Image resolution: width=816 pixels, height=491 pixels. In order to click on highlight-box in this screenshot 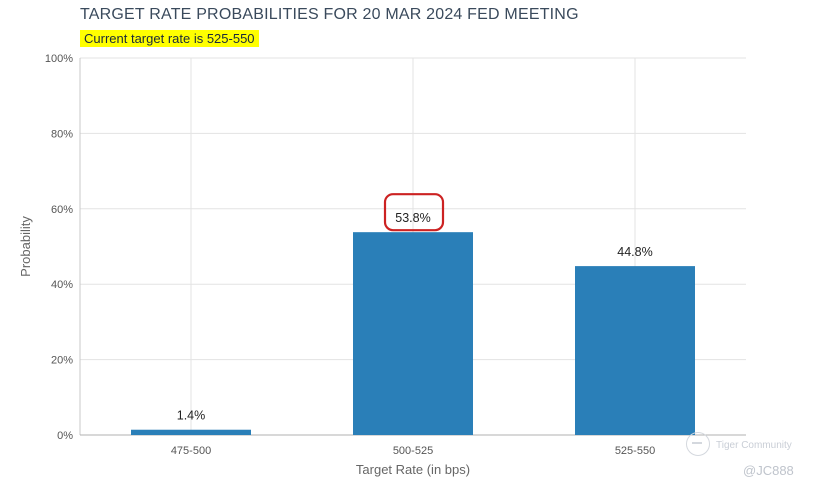, I will do `click(414, 212)`.